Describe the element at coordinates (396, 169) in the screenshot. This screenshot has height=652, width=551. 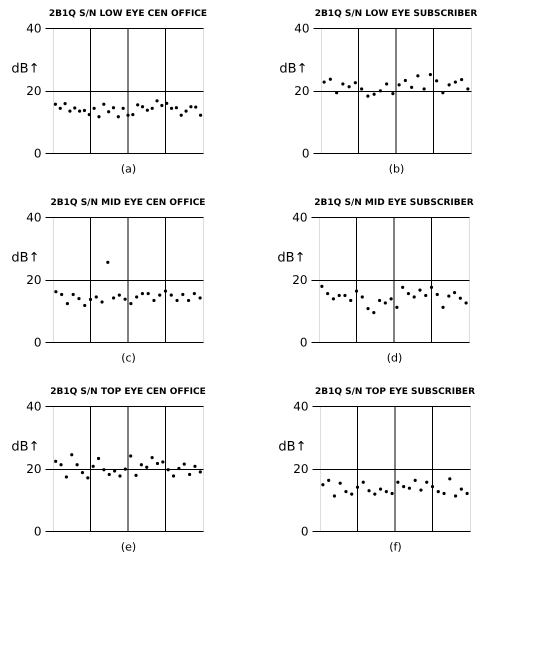
I see `x-axis-title: (b)` at that location.